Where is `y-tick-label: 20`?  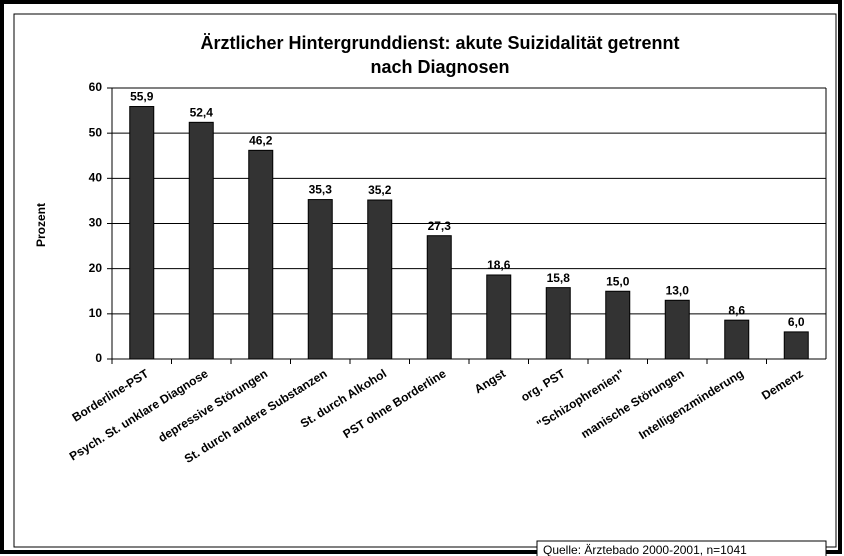 y-tick-label: 20 is located at coordinates (96, 268).